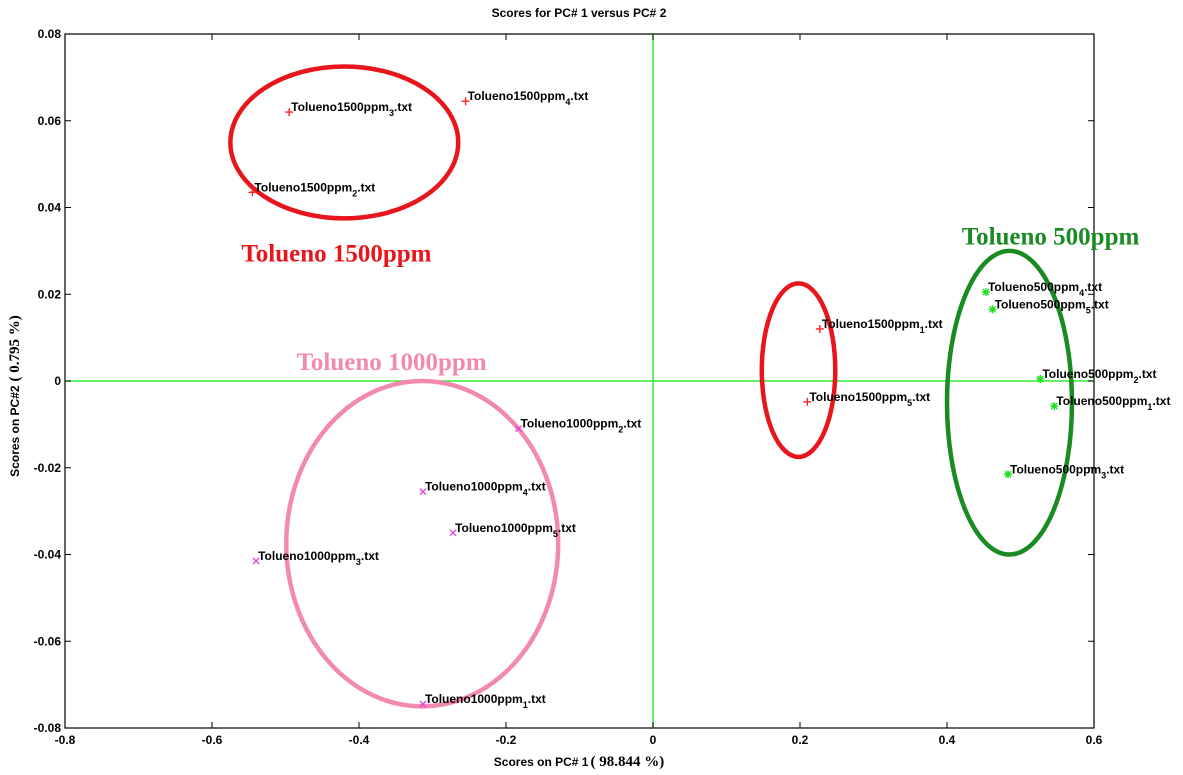 The image size is (1183, 775). Describe the element at coordinates (50, 294) in the screenshot. I see `y-tick-label: 0.02` at that location.